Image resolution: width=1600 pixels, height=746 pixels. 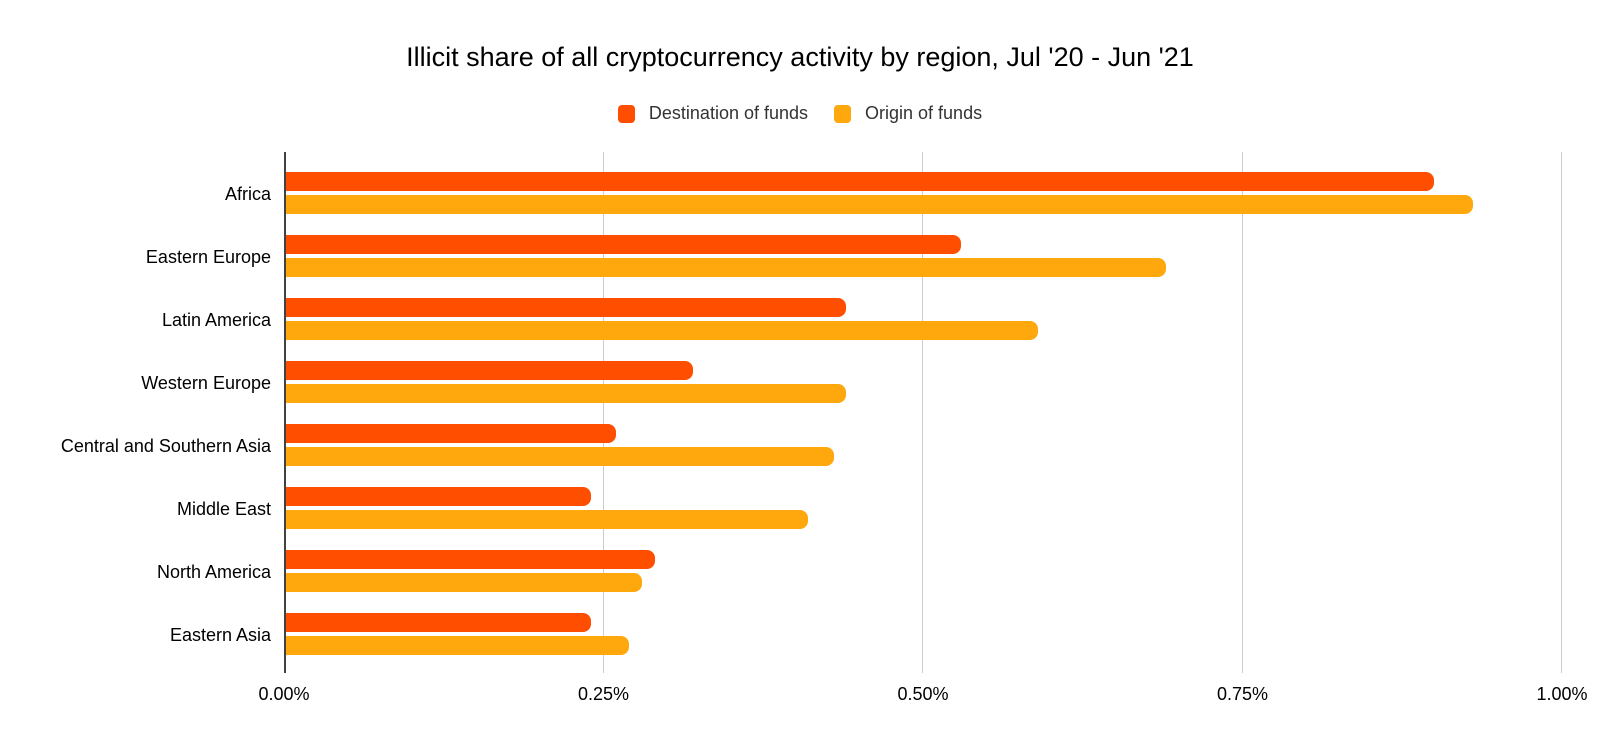 I want to click on x-tick-label: 0.25%, so click(x=603, y=694).